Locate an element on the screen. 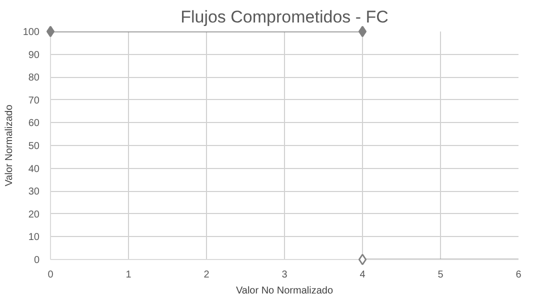  y-tick-label: 100 is located at coordinates (31, 32).